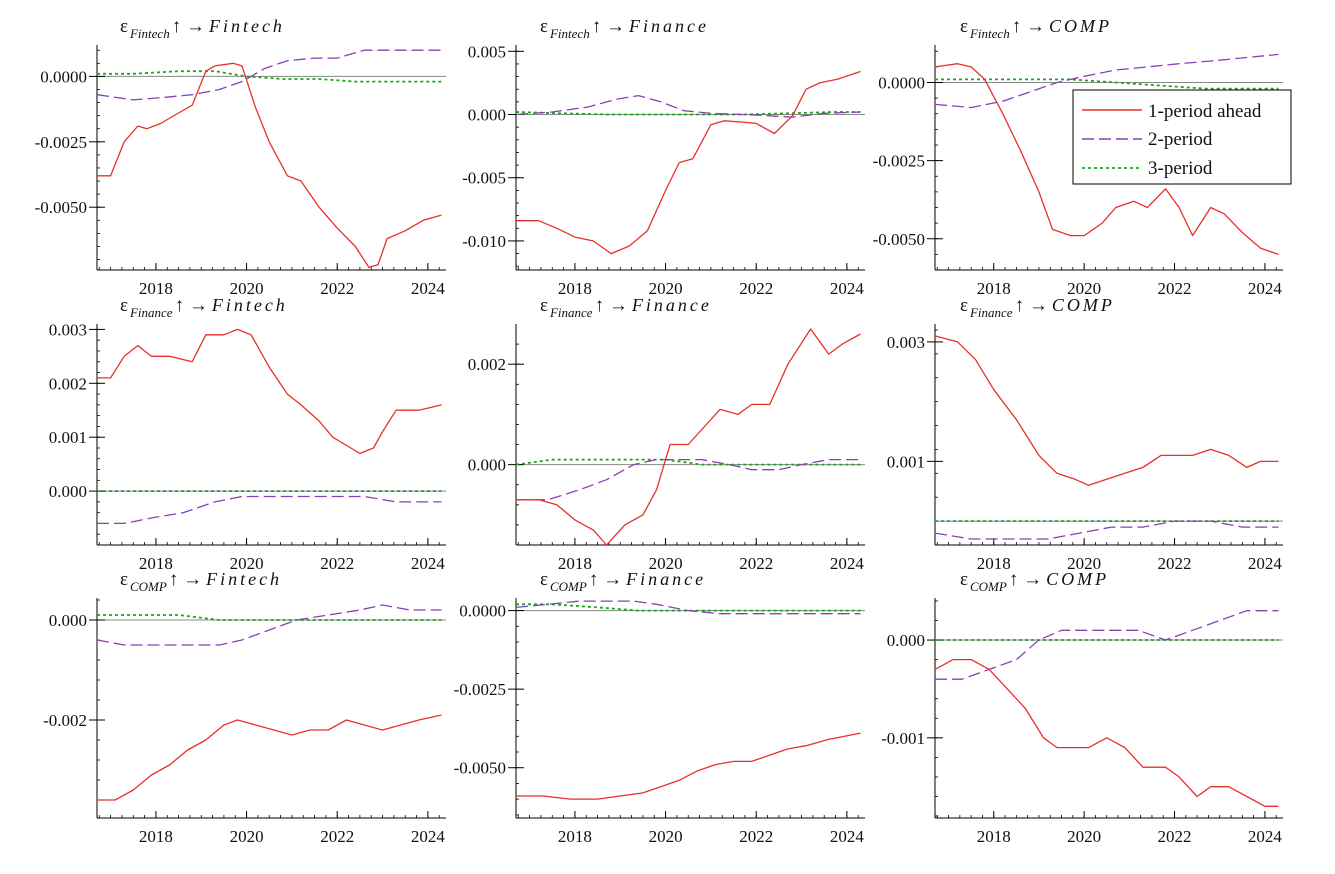  I want to click on y-tick-label: 0.001, so click(906, 461).